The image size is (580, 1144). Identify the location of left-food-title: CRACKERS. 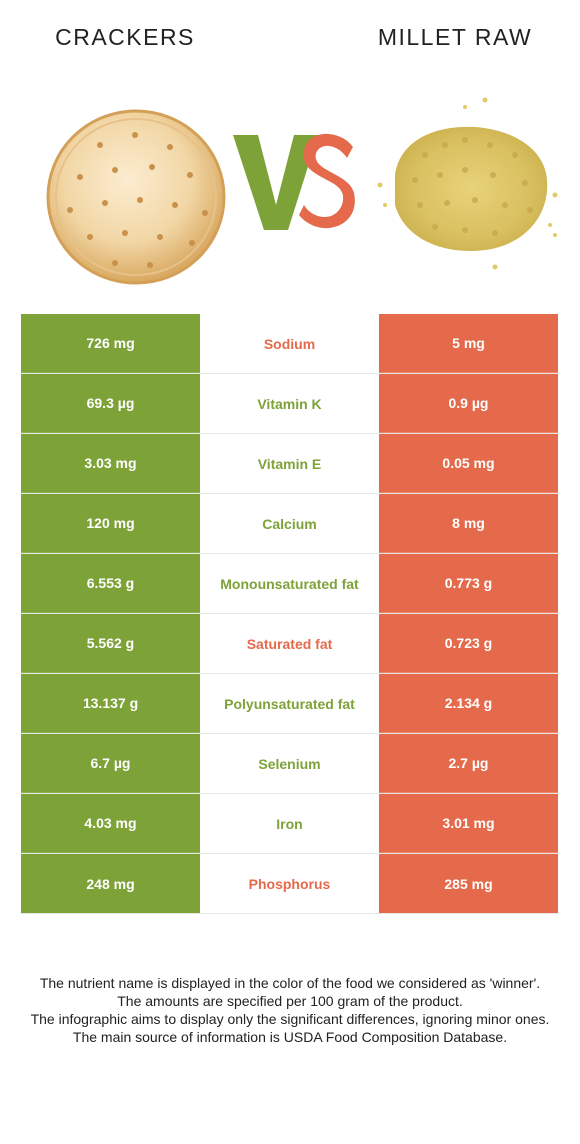
(125, 37).